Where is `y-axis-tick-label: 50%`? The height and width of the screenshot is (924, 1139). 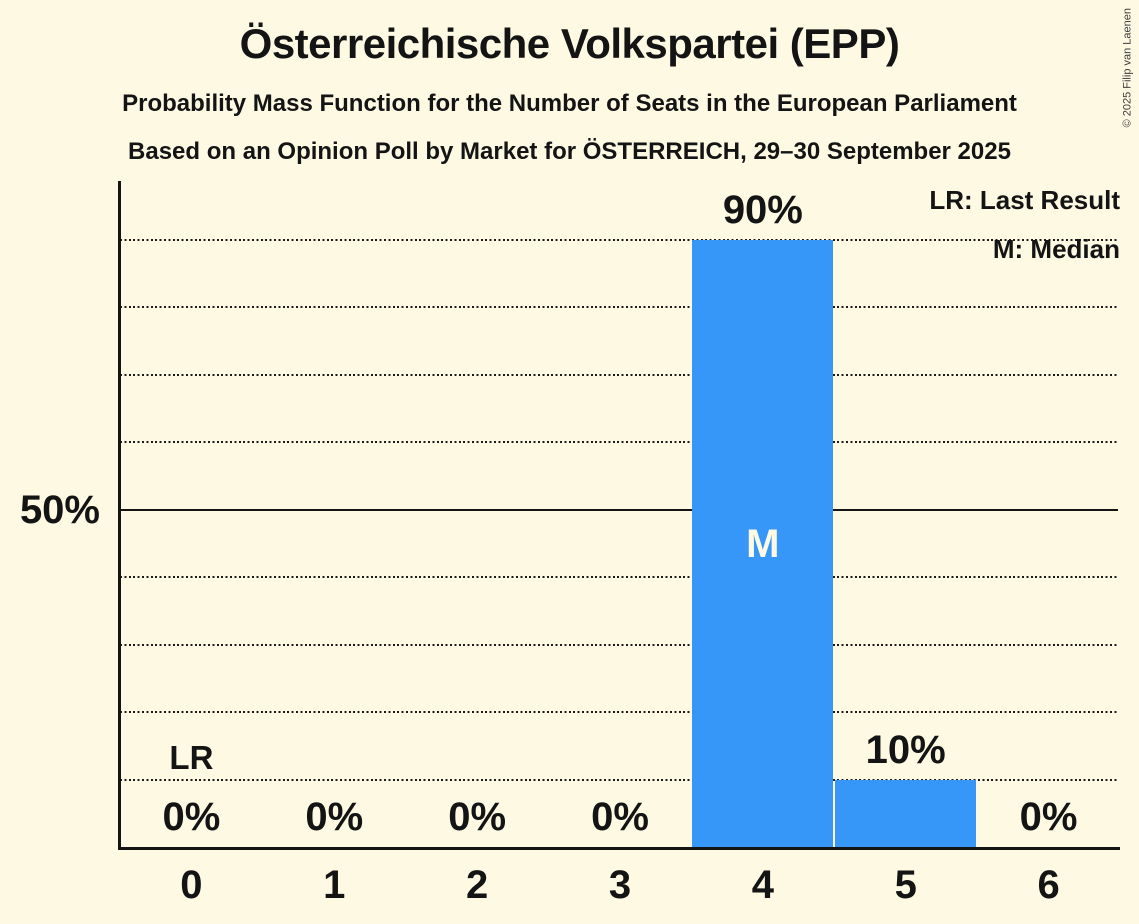 y-axis-tick-label: 50% is located at coordinates (59, 510).